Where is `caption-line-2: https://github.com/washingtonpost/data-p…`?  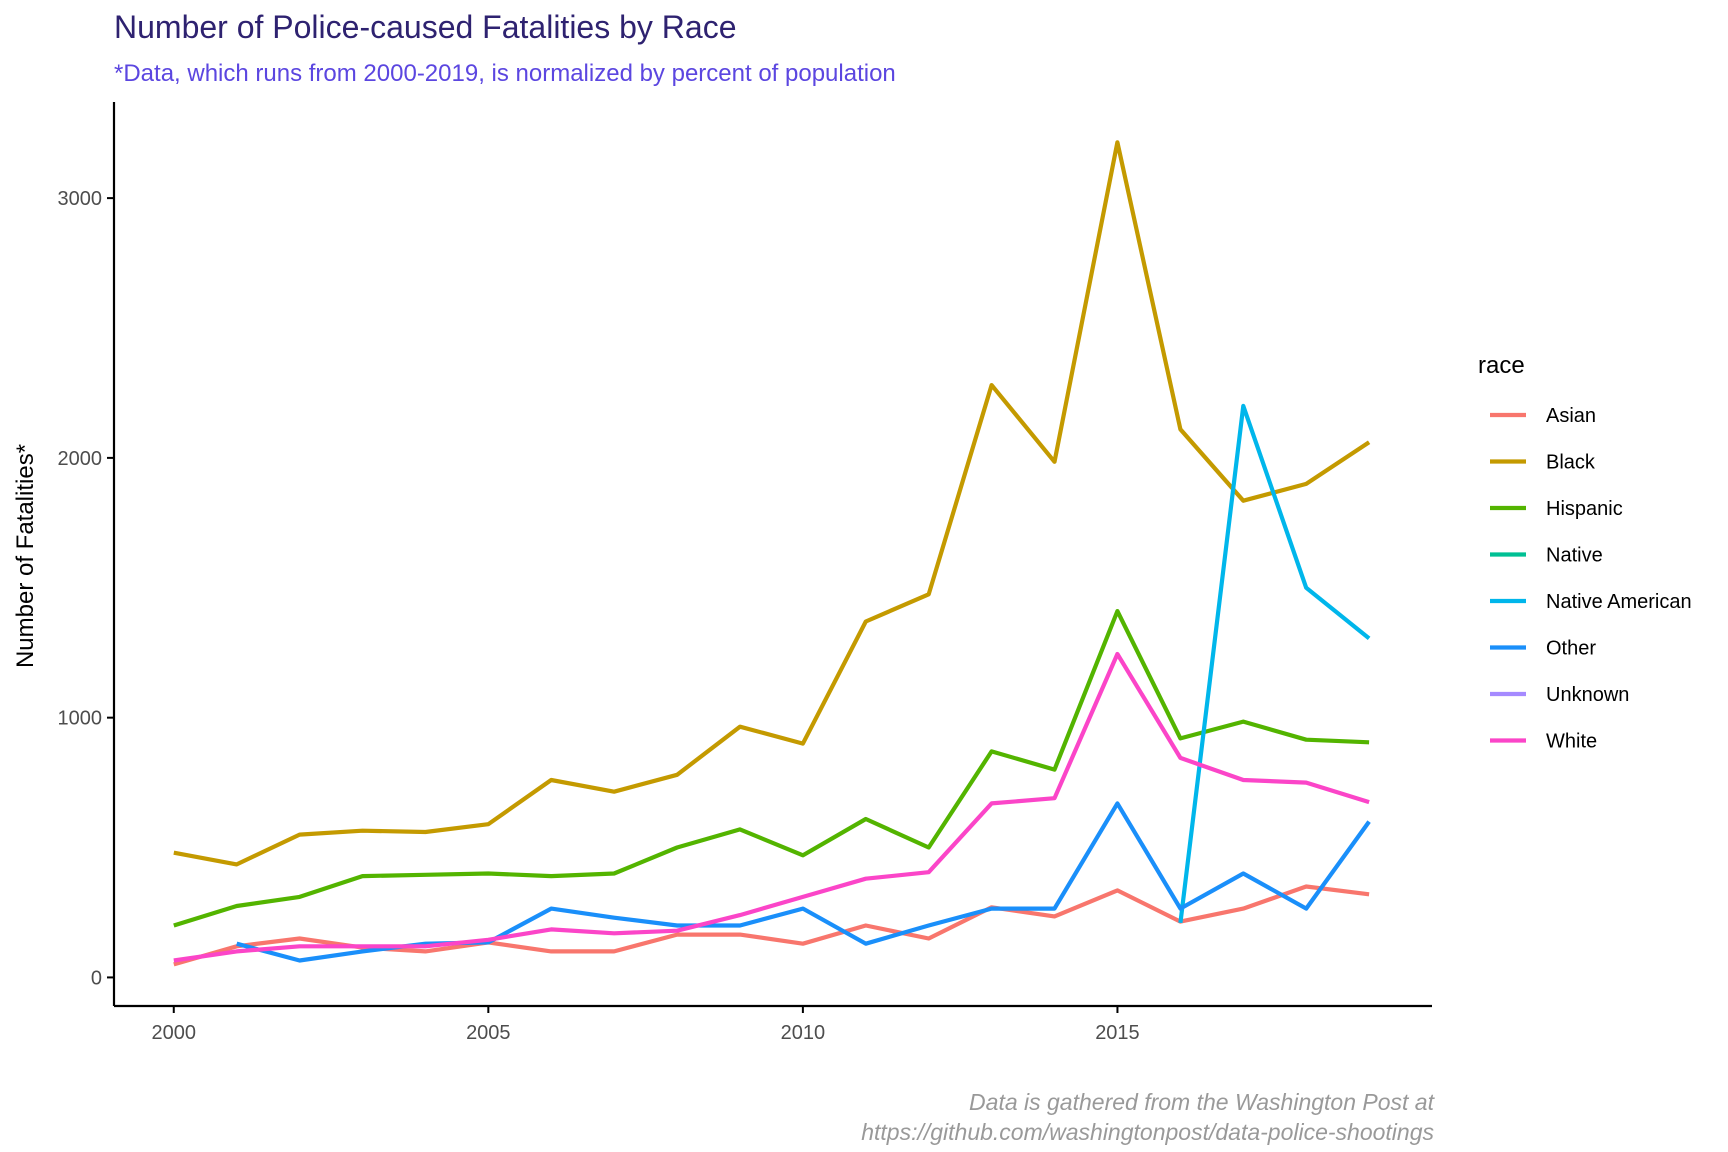 caption-line-2: https://github.com/washingtonpost/data-p… is located at coordinates (1147, 1132).